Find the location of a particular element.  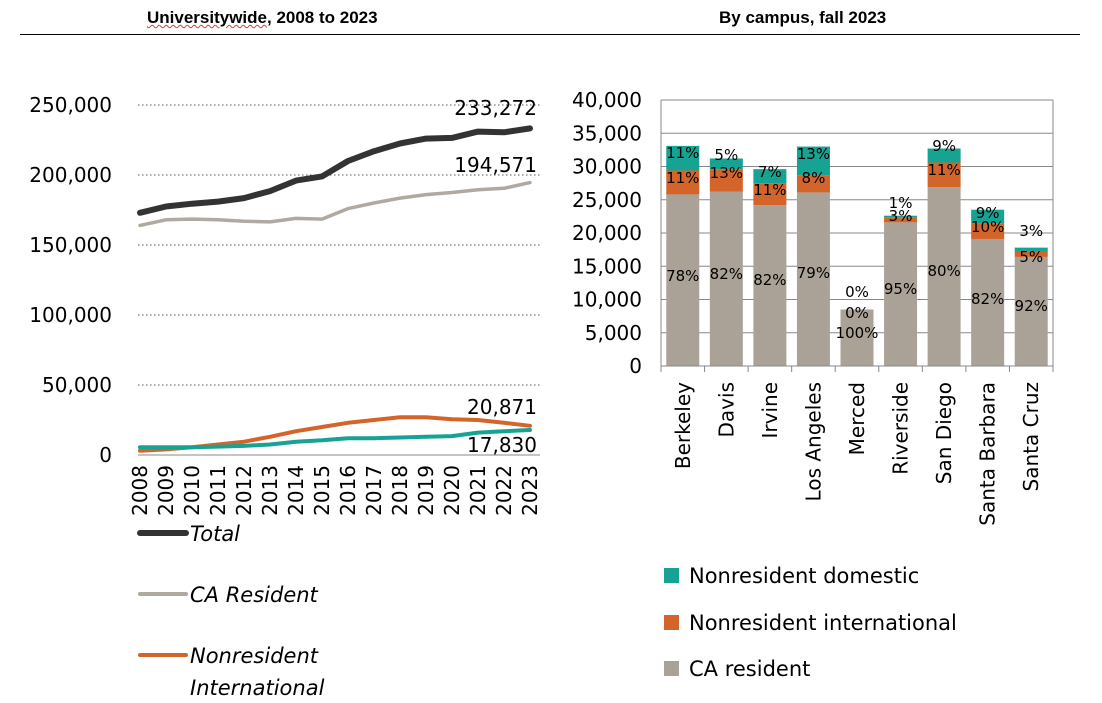

bar-pct-label: 7% is located at coordinates (770, 172).